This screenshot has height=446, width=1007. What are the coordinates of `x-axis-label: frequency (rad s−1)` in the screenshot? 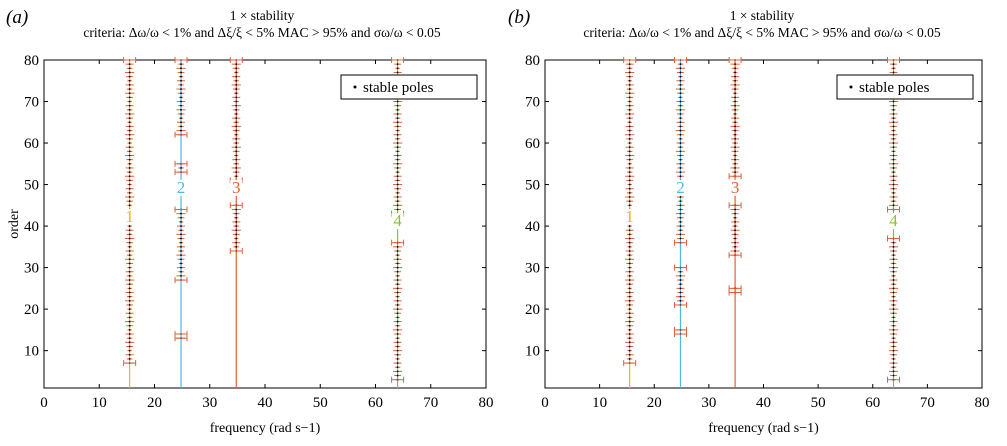 It's located at (763, 428).